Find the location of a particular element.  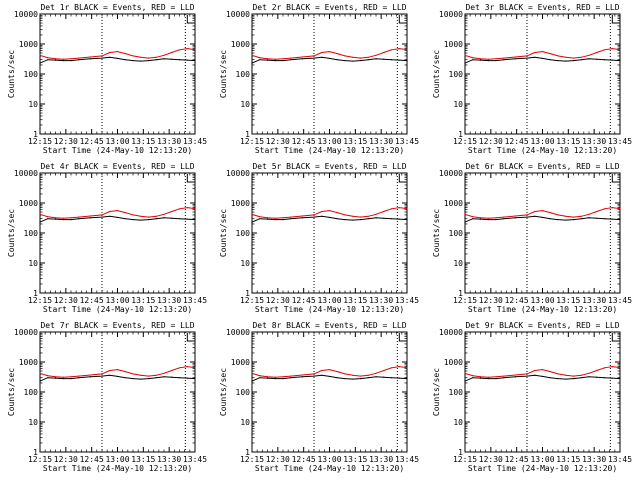

x-tick-label: 12:30 is located at coordinates (491, 459).